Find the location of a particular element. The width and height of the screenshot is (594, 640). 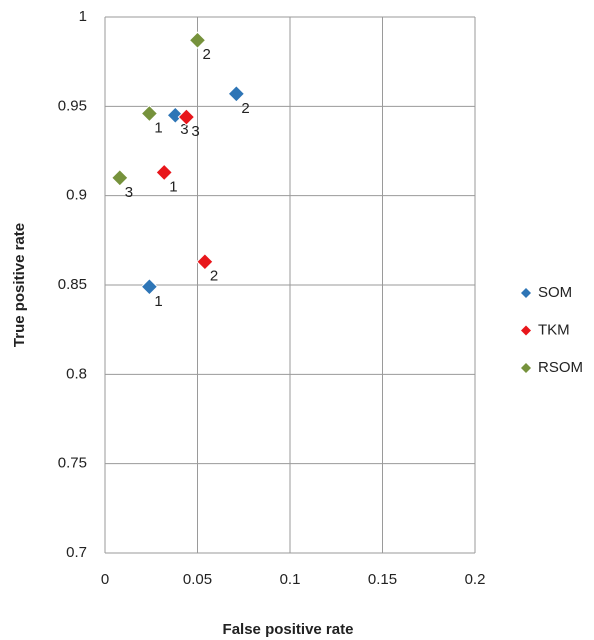

x-tick-label: 0 is located at coordinates (105, 579).